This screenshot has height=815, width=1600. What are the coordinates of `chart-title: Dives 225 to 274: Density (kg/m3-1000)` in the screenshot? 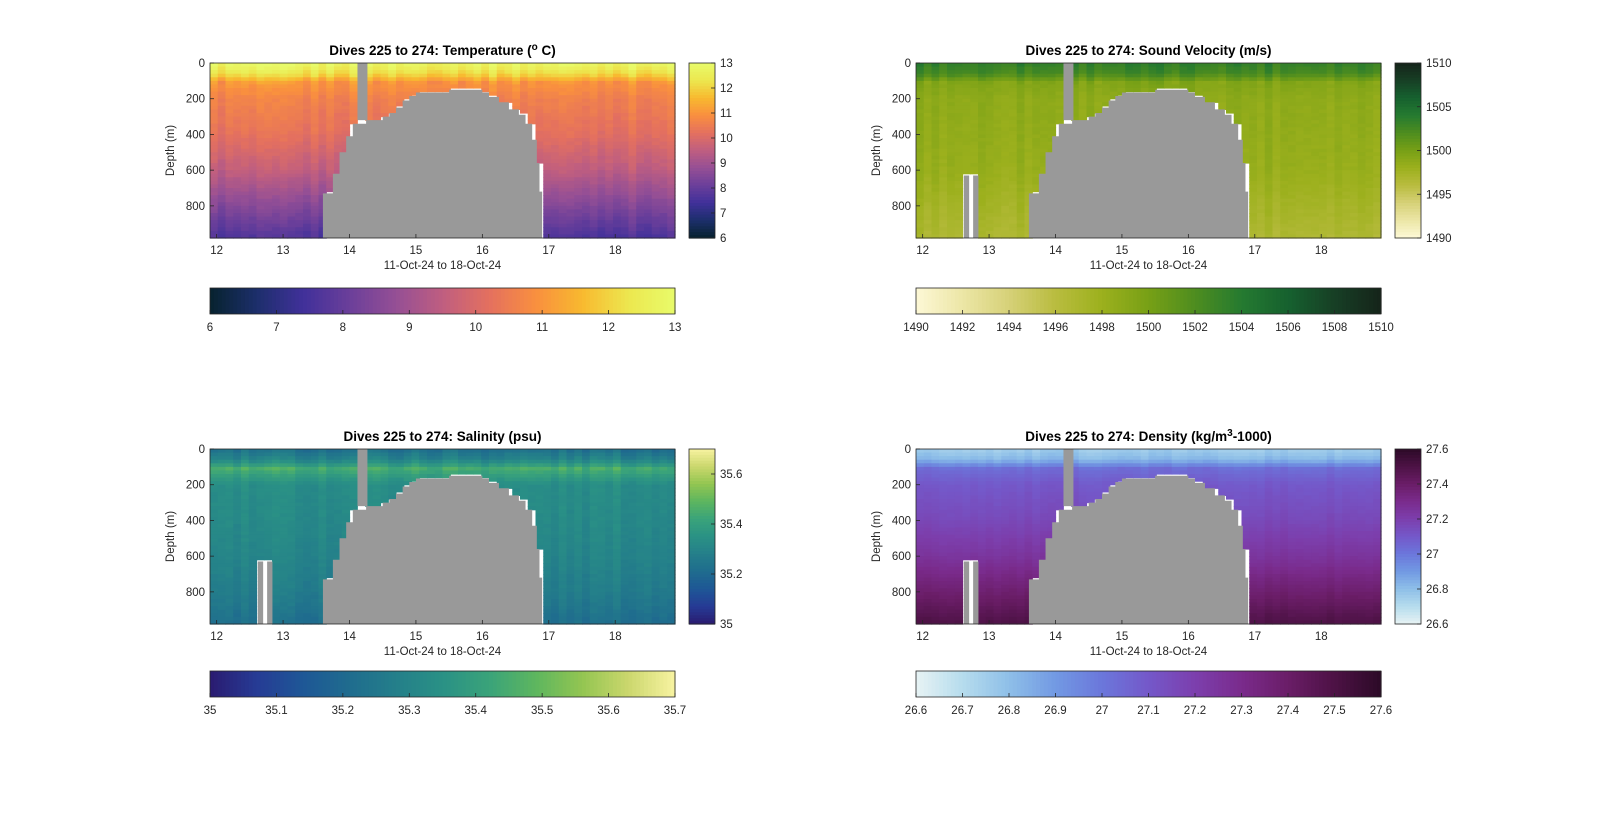 It's located at (1148, 436).